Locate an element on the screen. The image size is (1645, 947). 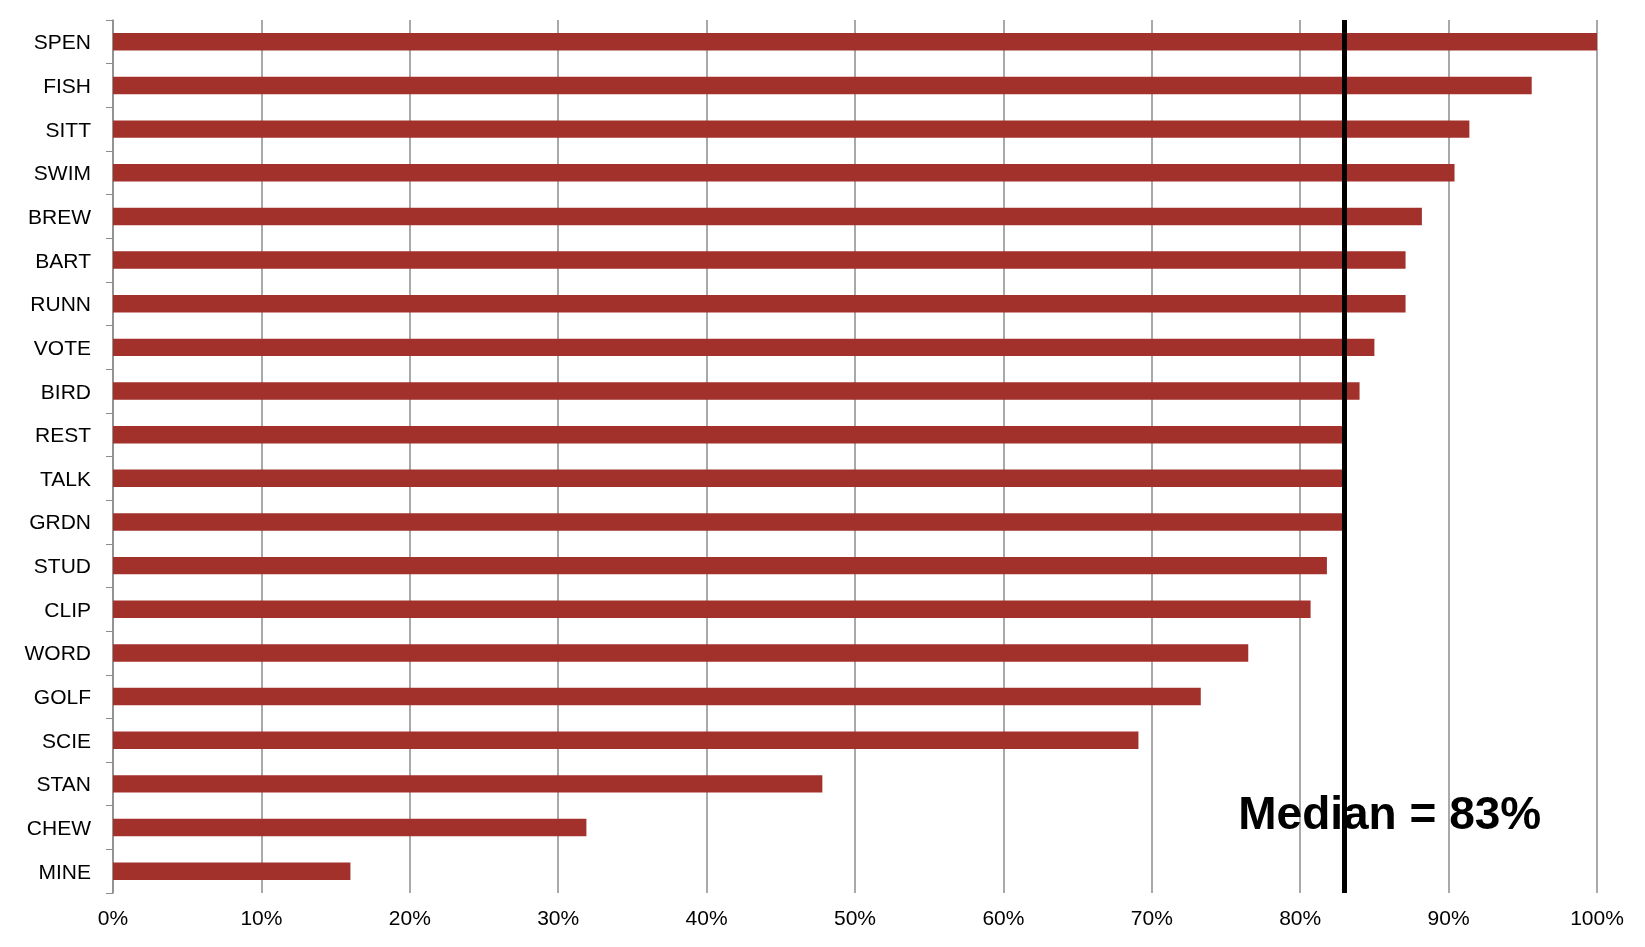
y-tick-label: SITT is located at coordinates (68, 129).